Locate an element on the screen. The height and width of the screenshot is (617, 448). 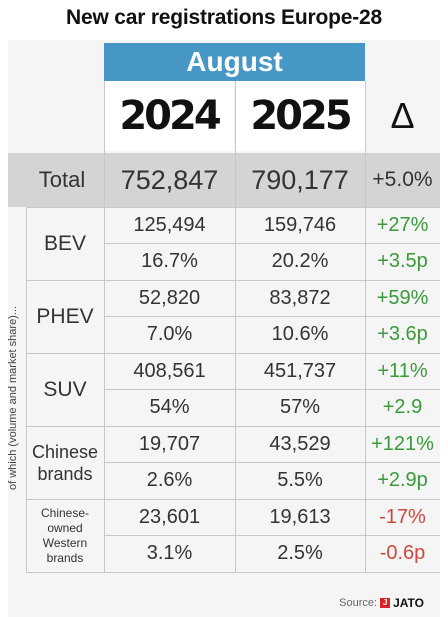
cell-2024: 2.6% is located at coordinates (169, 479).